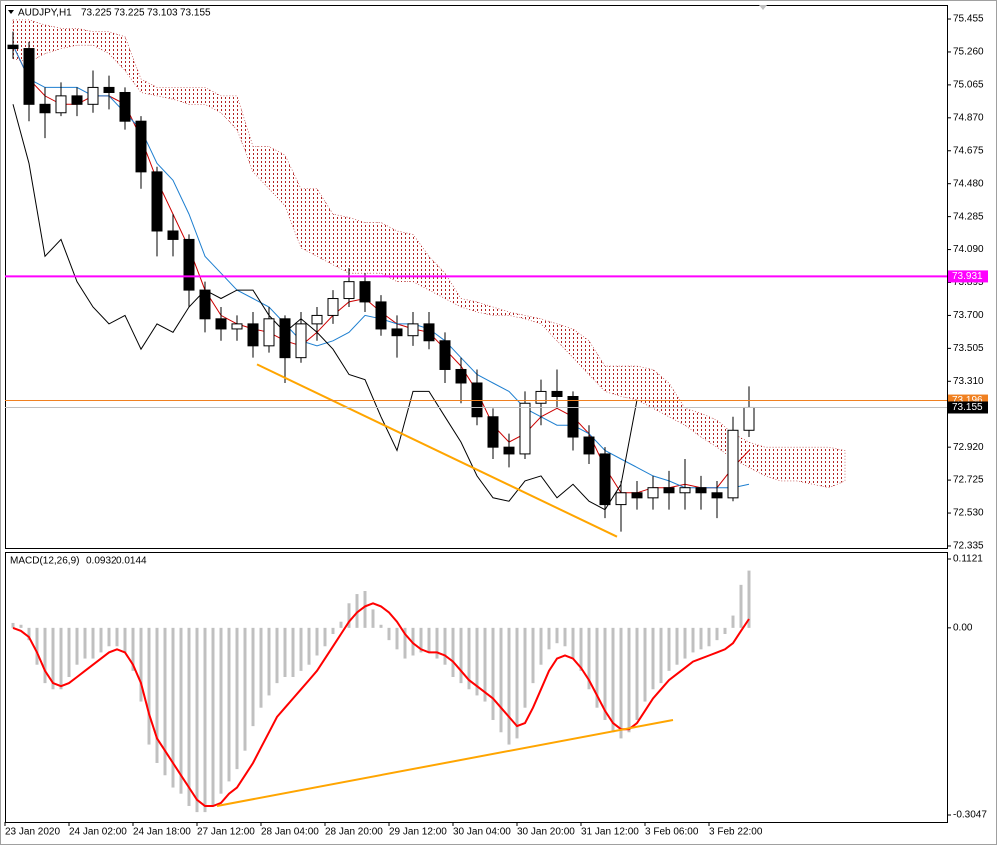 This screenshot has width=997, height=845. I want to click on x-tick-label: 29 Jan 12:00, so click(418, 832).